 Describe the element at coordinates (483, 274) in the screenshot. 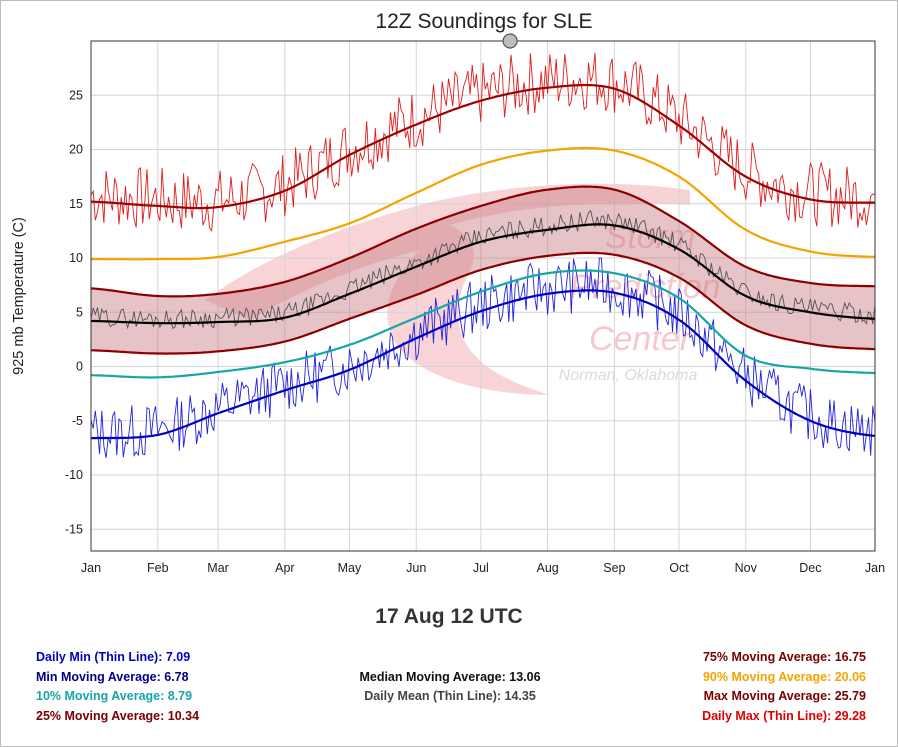

I see `median-moving-average-line` at that location.